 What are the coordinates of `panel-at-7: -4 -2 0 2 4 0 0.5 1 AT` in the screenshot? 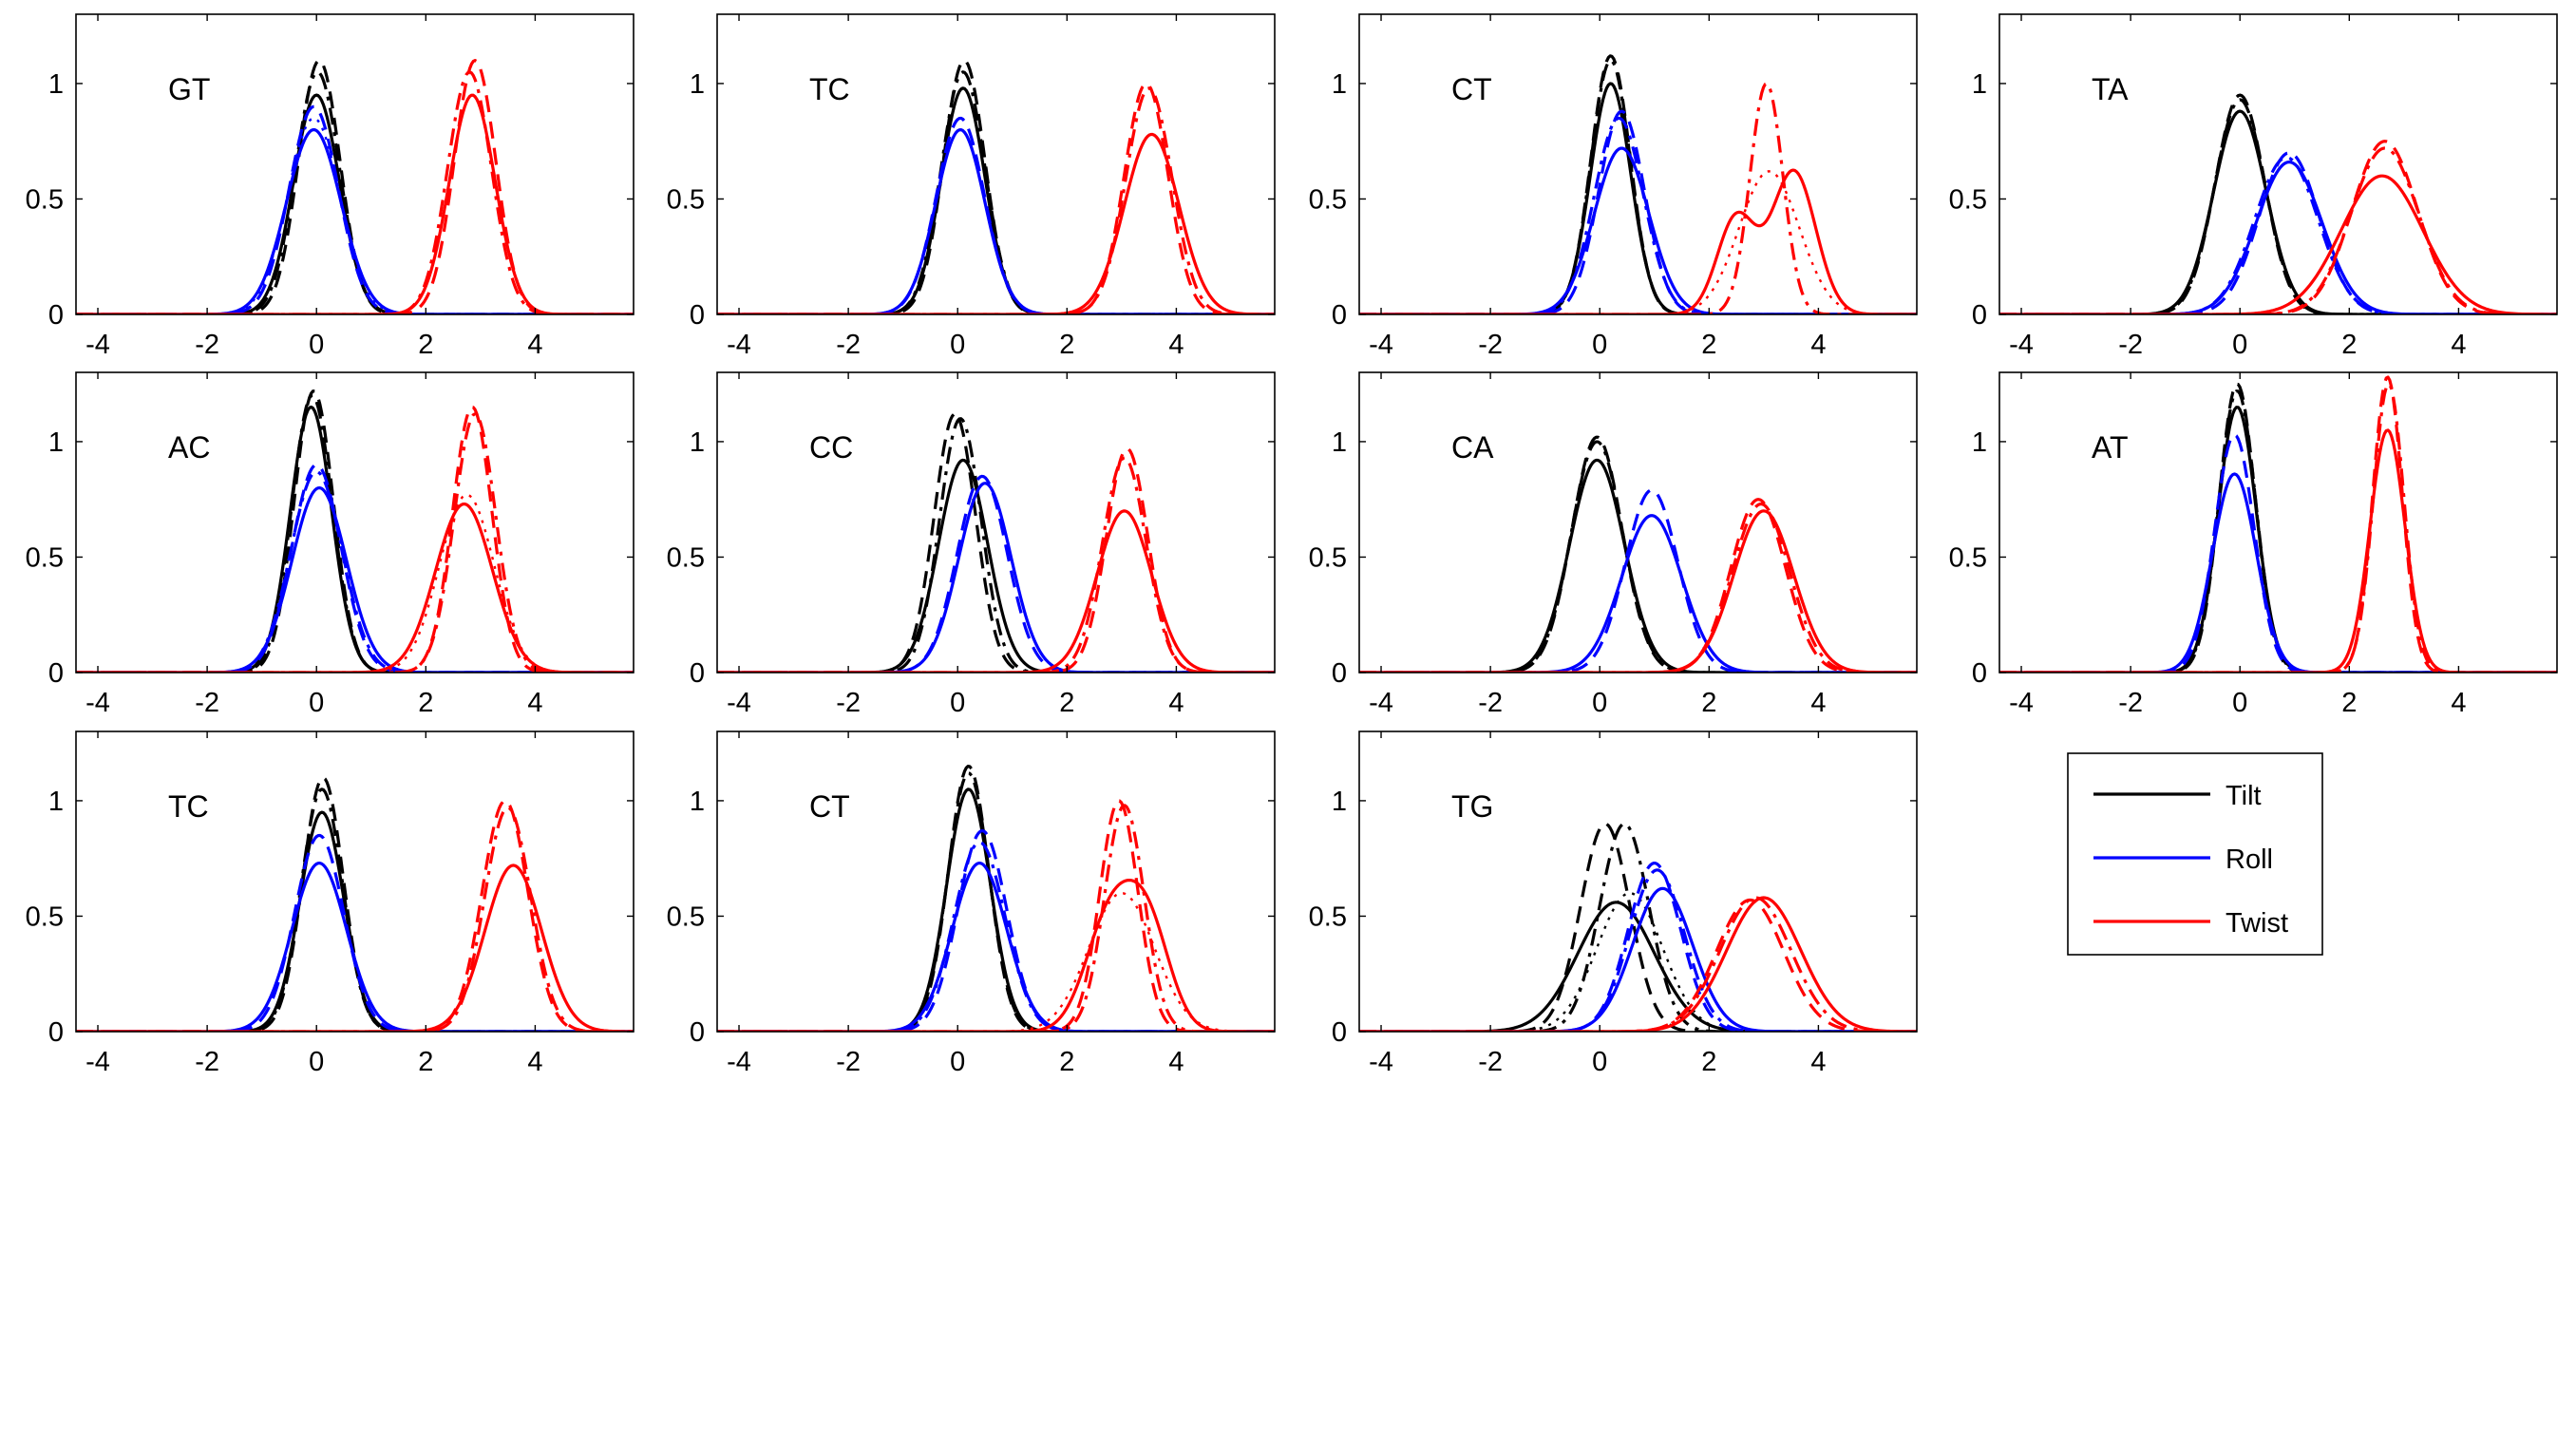 It's located at (2253, 544).